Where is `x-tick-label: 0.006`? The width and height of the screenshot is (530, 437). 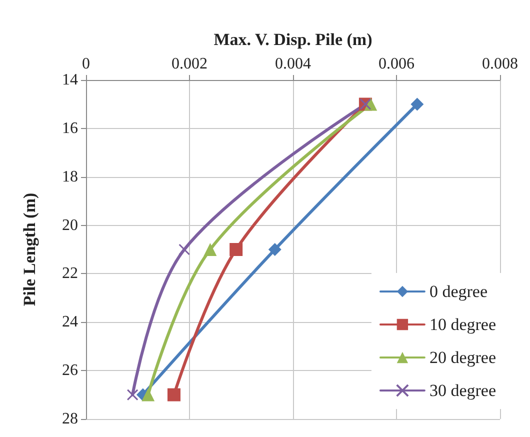
x-tick-label: 0.006 is located at coordinates (396, 64).